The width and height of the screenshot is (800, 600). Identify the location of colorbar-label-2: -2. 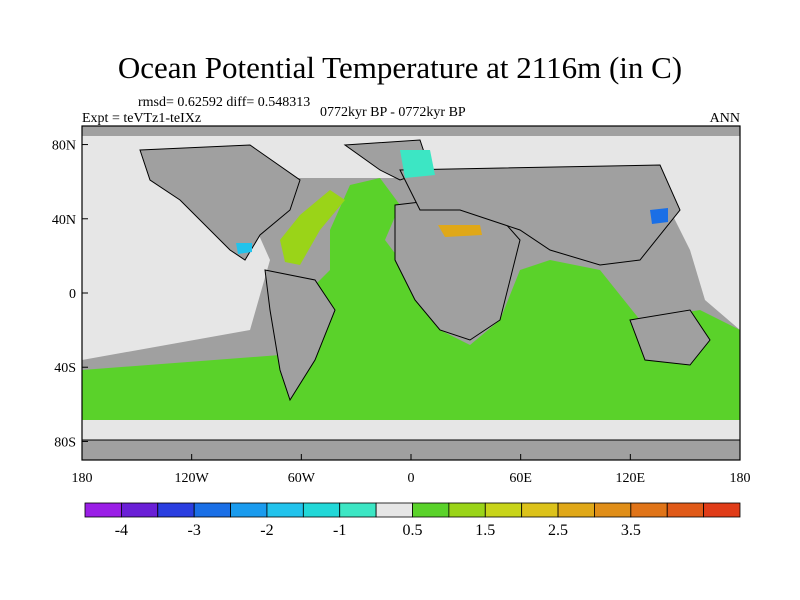
(266, 530).